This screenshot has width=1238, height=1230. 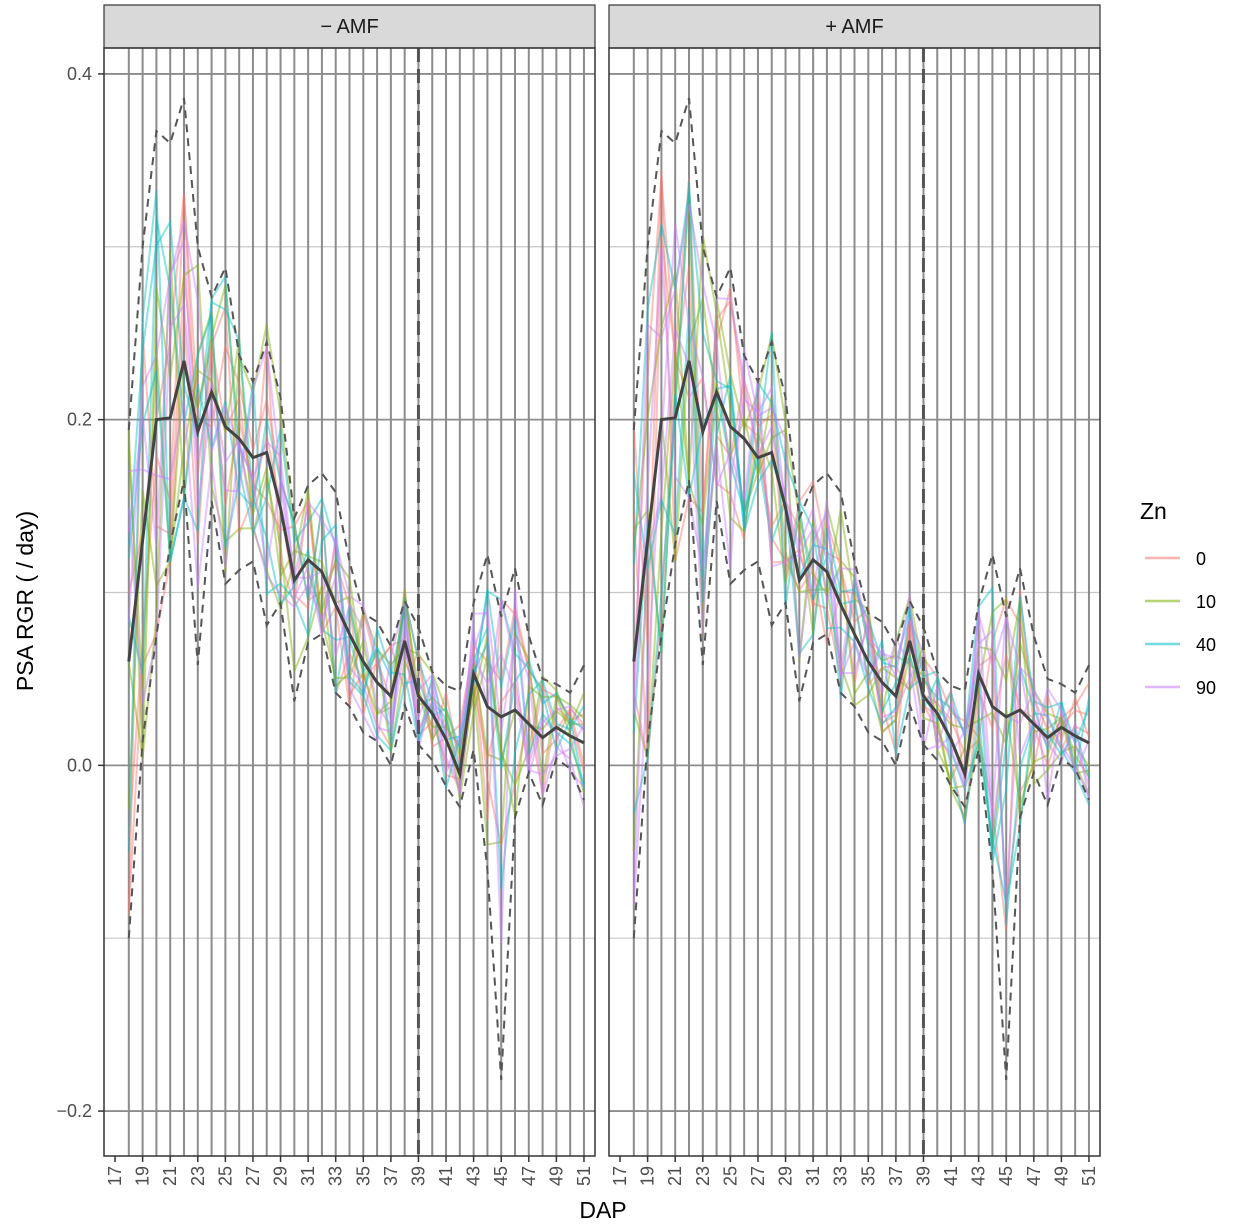 What do you see at coordinates (79, 74) in the screenshot?
I see `y-tick-label: 0.4` at bounding box center [79, 74].